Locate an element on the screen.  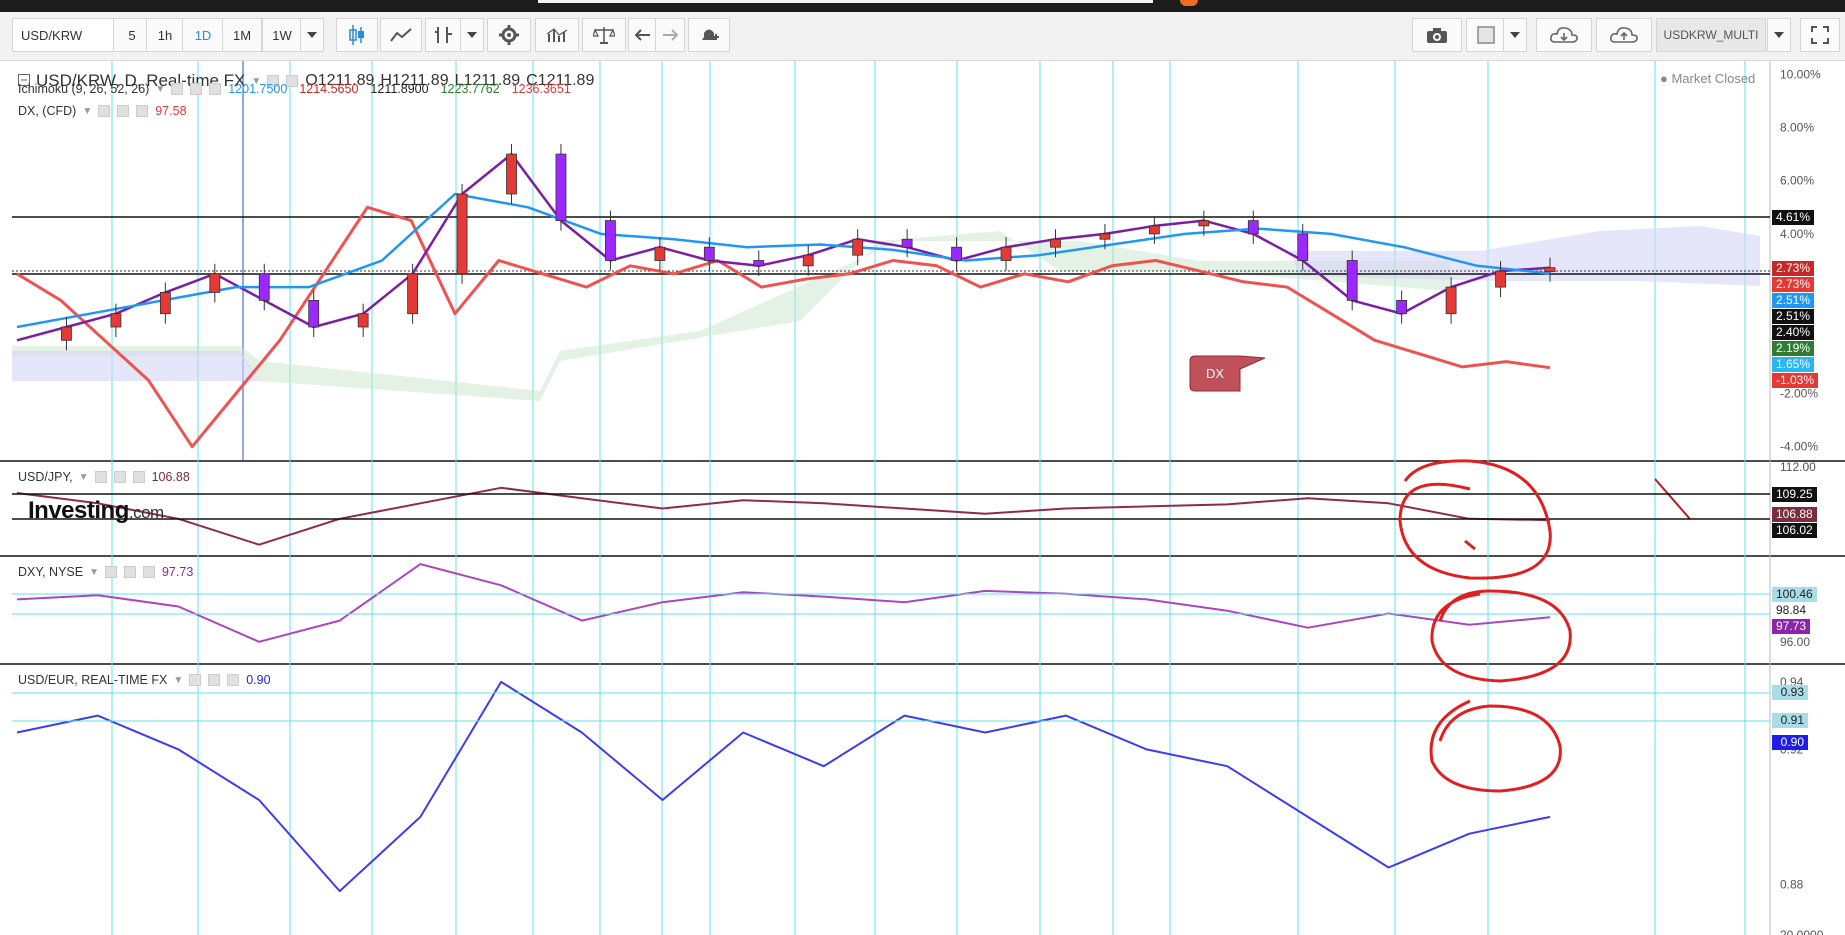
dxy-settings-icon is located at coordinates (129, 572).